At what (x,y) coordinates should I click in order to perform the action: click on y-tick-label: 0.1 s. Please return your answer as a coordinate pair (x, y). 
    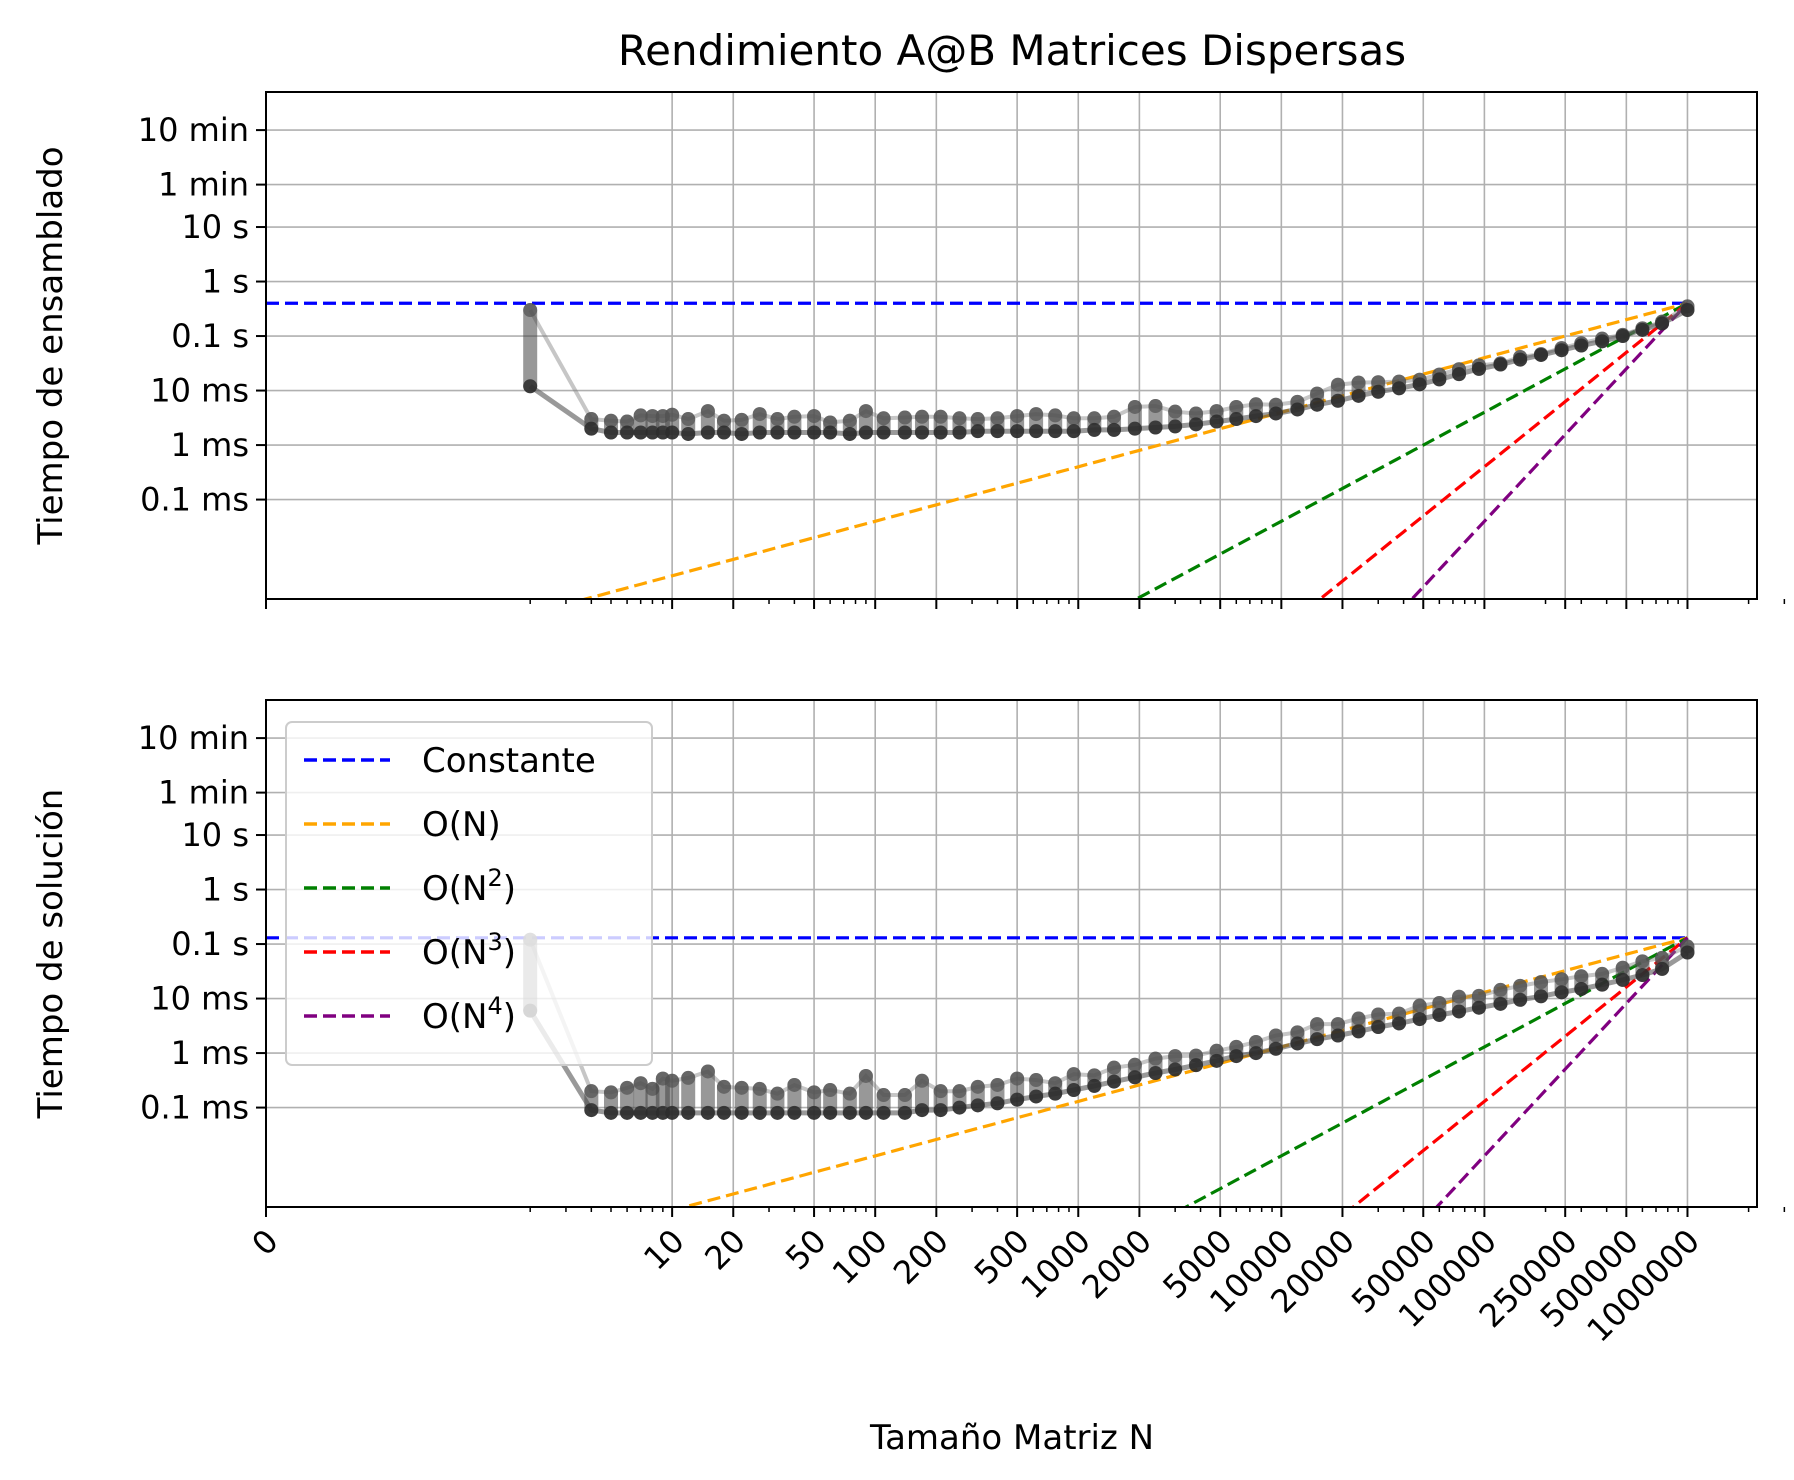
    Looking at the image, I should click on (210, 336).